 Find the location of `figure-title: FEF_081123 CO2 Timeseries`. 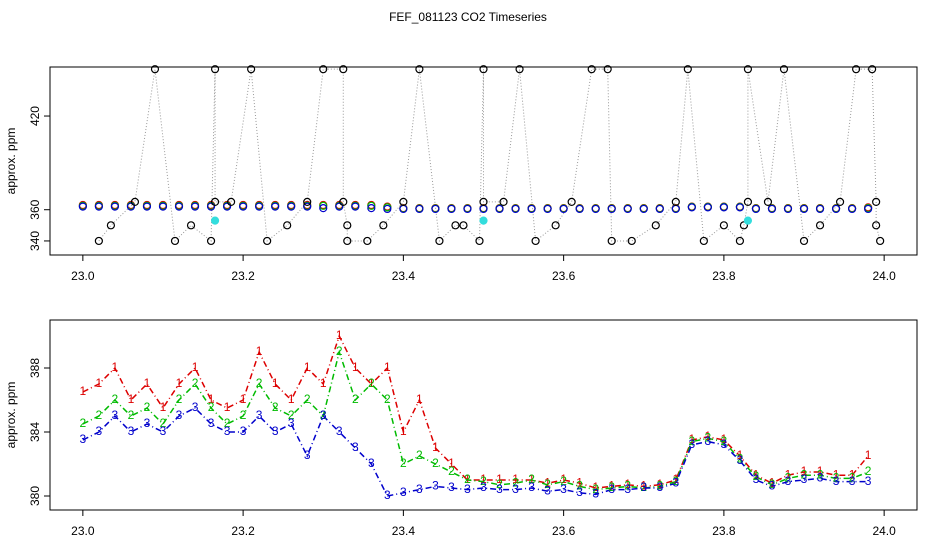

figure-title: FEF_081123 CO2 Timeseries is located at coordinates (468, 17).